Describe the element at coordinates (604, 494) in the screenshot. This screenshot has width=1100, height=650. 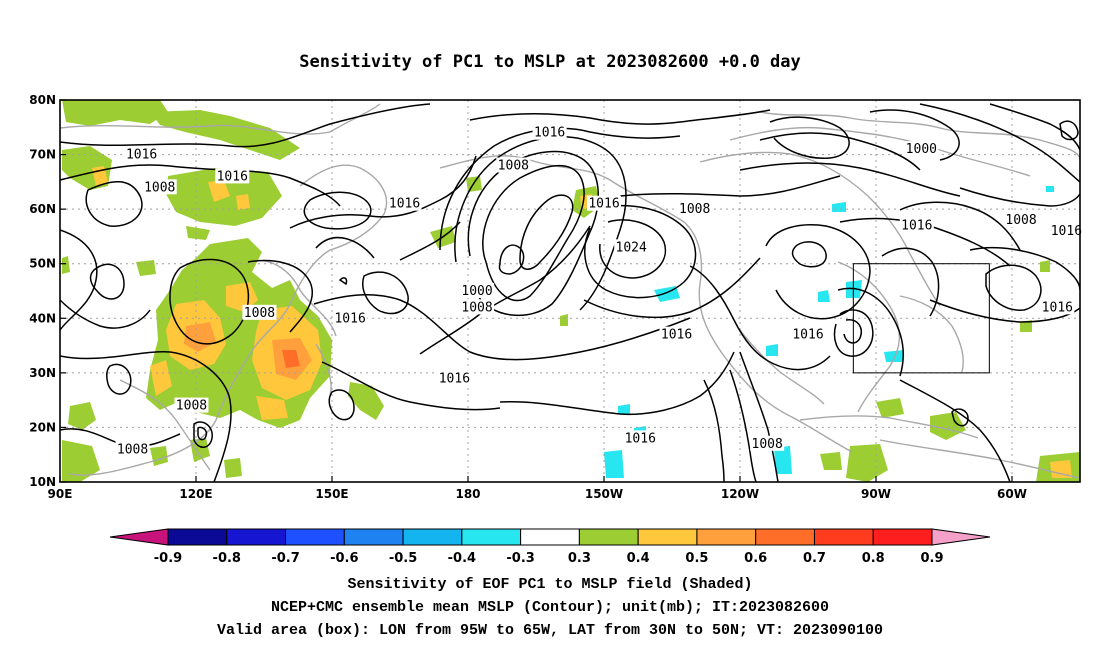
I see `lon-tick-label: 150W` at that location.